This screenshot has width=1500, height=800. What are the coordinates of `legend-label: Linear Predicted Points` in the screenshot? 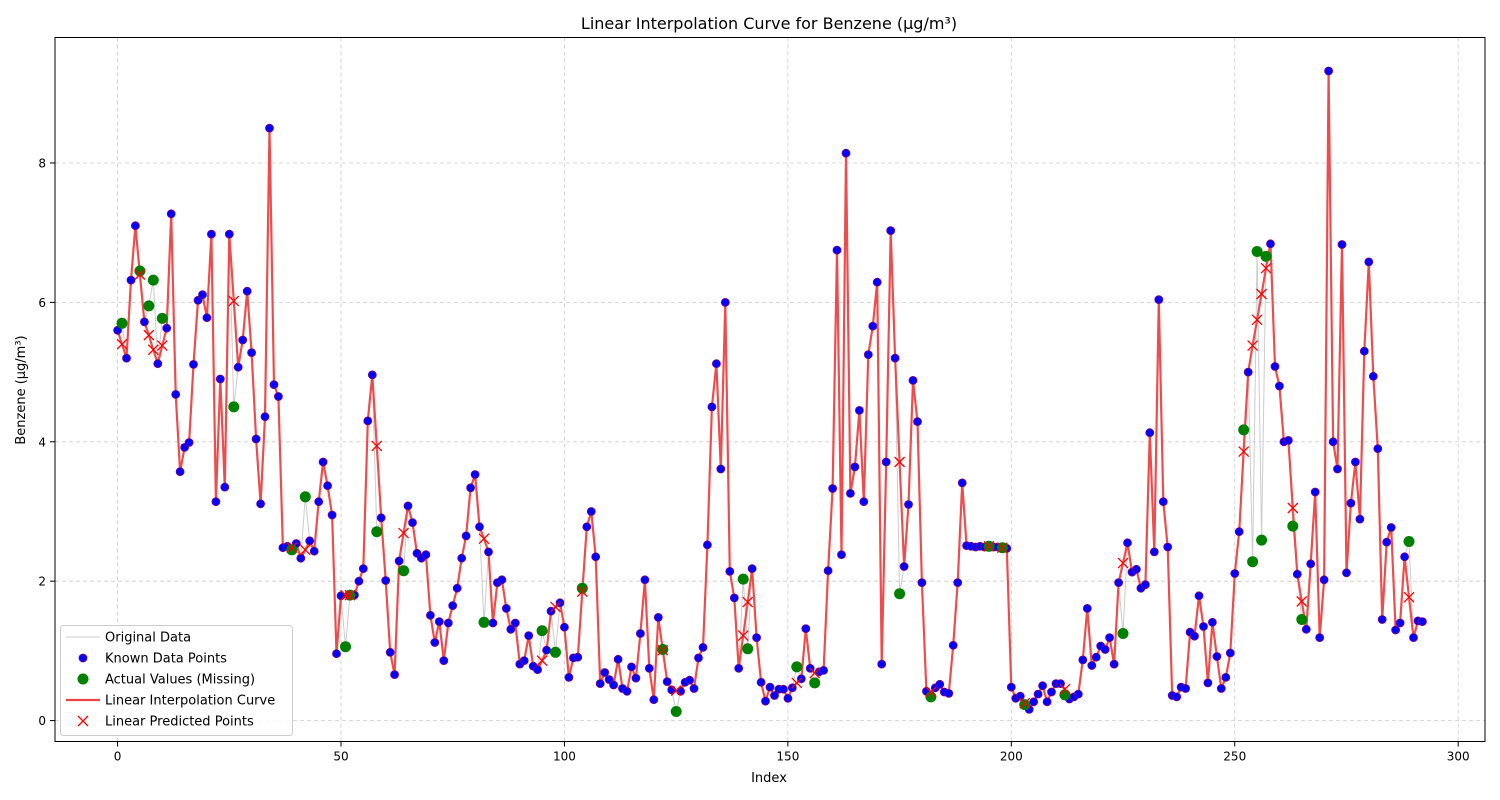 It's located at (179, 722).